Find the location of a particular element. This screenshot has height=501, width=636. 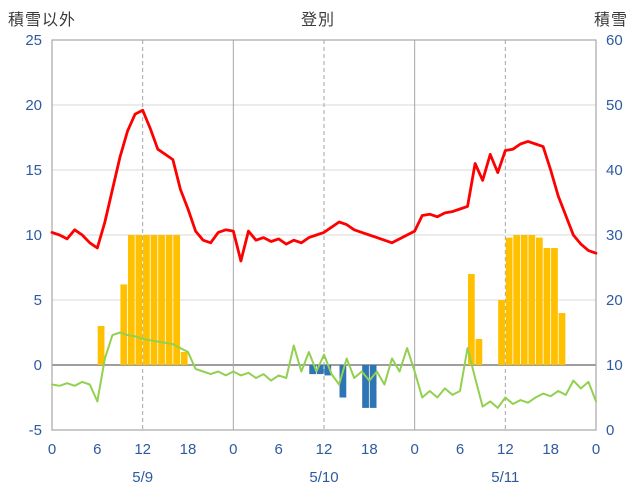

green-line is located at coordinates (324, 370).